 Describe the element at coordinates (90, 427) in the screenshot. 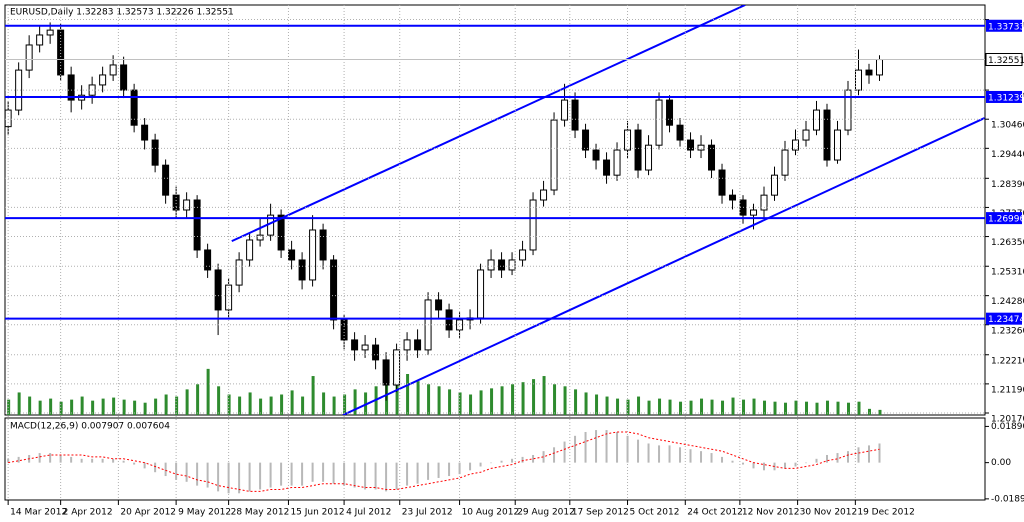

I see `macd-title: MACD(12,26,9) 0.007907 0.007604` at that location.